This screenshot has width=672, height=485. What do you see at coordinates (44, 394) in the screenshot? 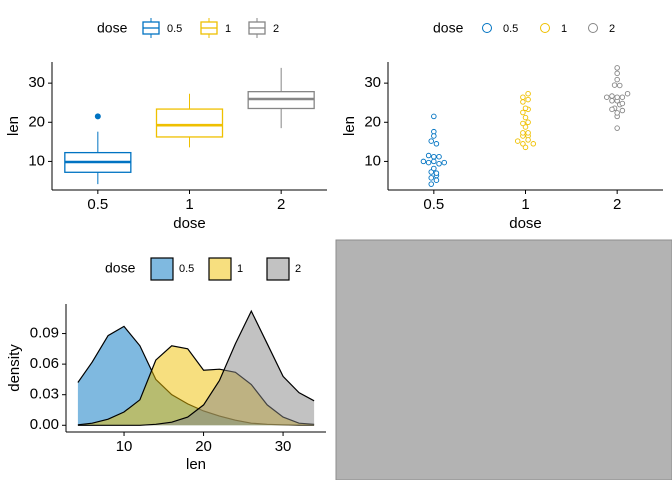
I see `y-tick-label: 0.03` at bounding box center [44, 394].